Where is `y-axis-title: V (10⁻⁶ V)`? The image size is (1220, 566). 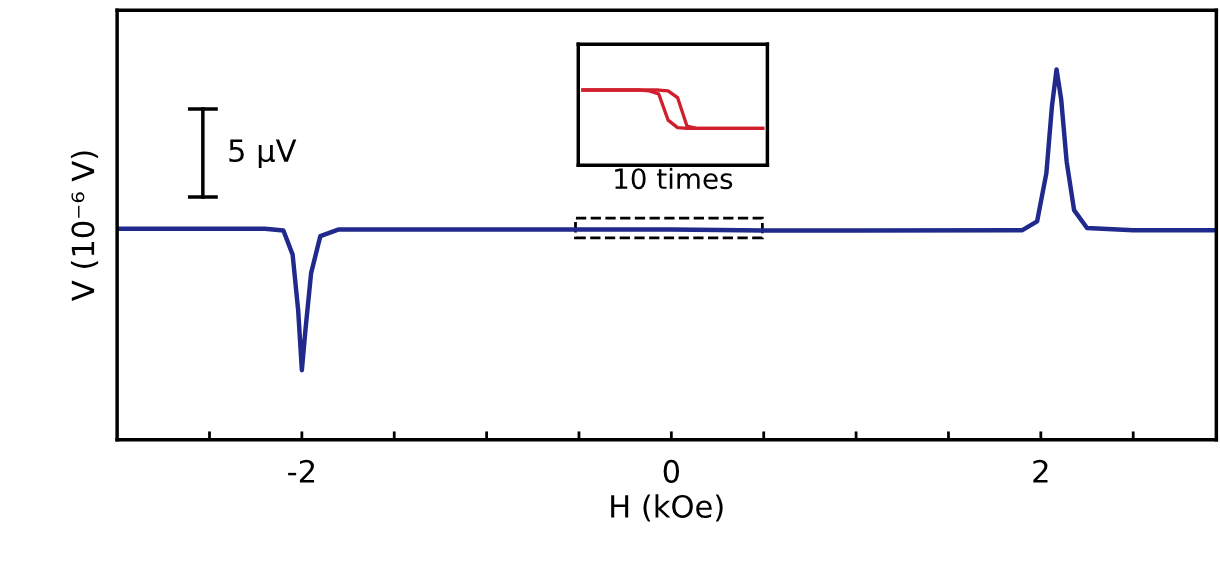
y-axis-title: V (10⁻⁶ V) is located at coordinates (84, 226).